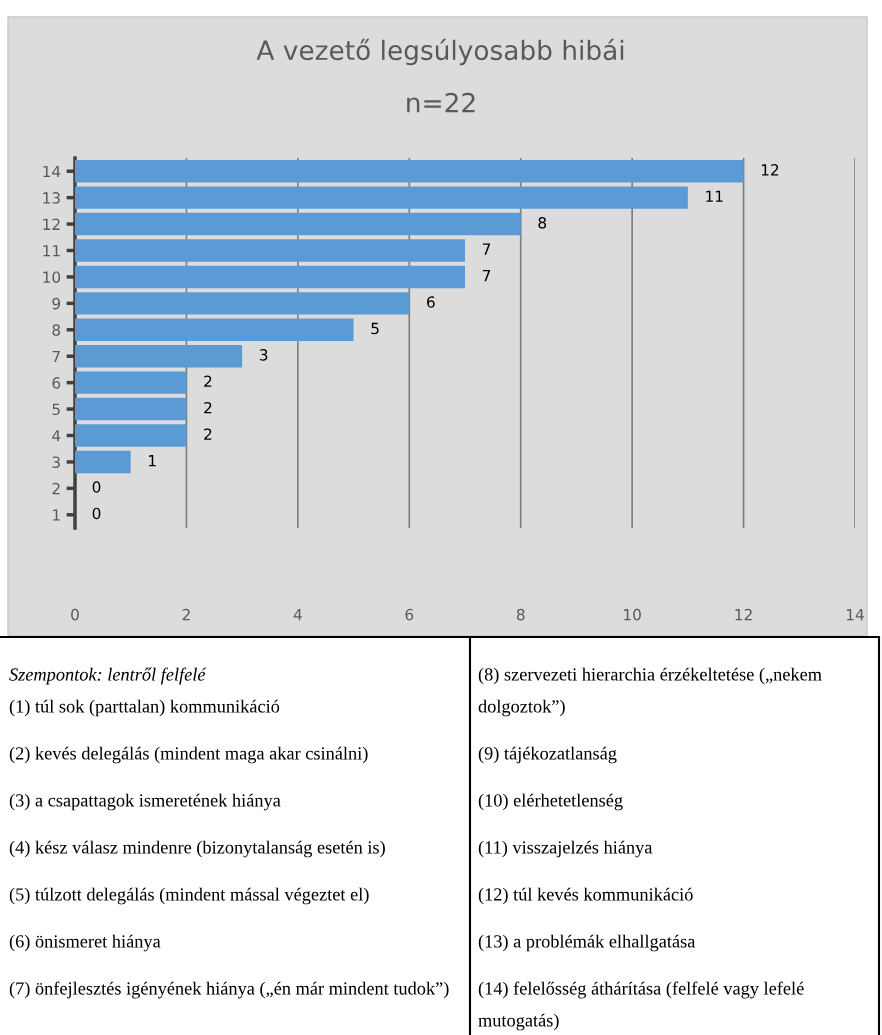  I want to click on y-tick-label: 1, so click(56, 515).